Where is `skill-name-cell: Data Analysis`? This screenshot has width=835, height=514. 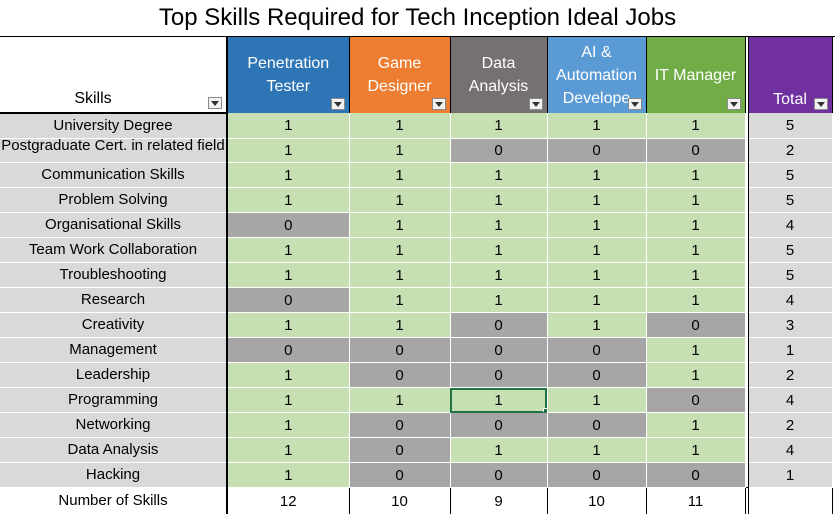
skill-name-cell: Data Analysis is located at coordinates (114, 450).